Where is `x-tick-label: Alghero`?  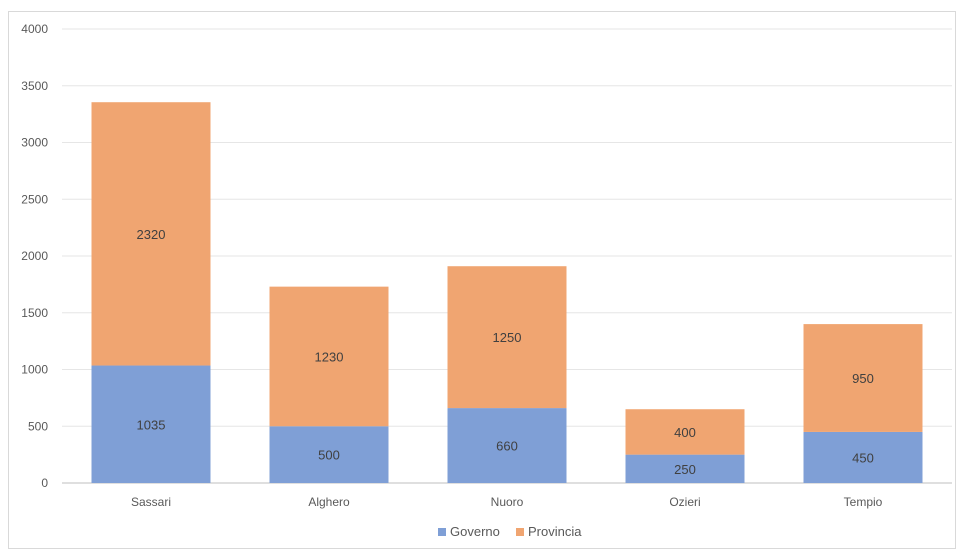
x-tick-label: Alghero is located at coordinates (329, 502).